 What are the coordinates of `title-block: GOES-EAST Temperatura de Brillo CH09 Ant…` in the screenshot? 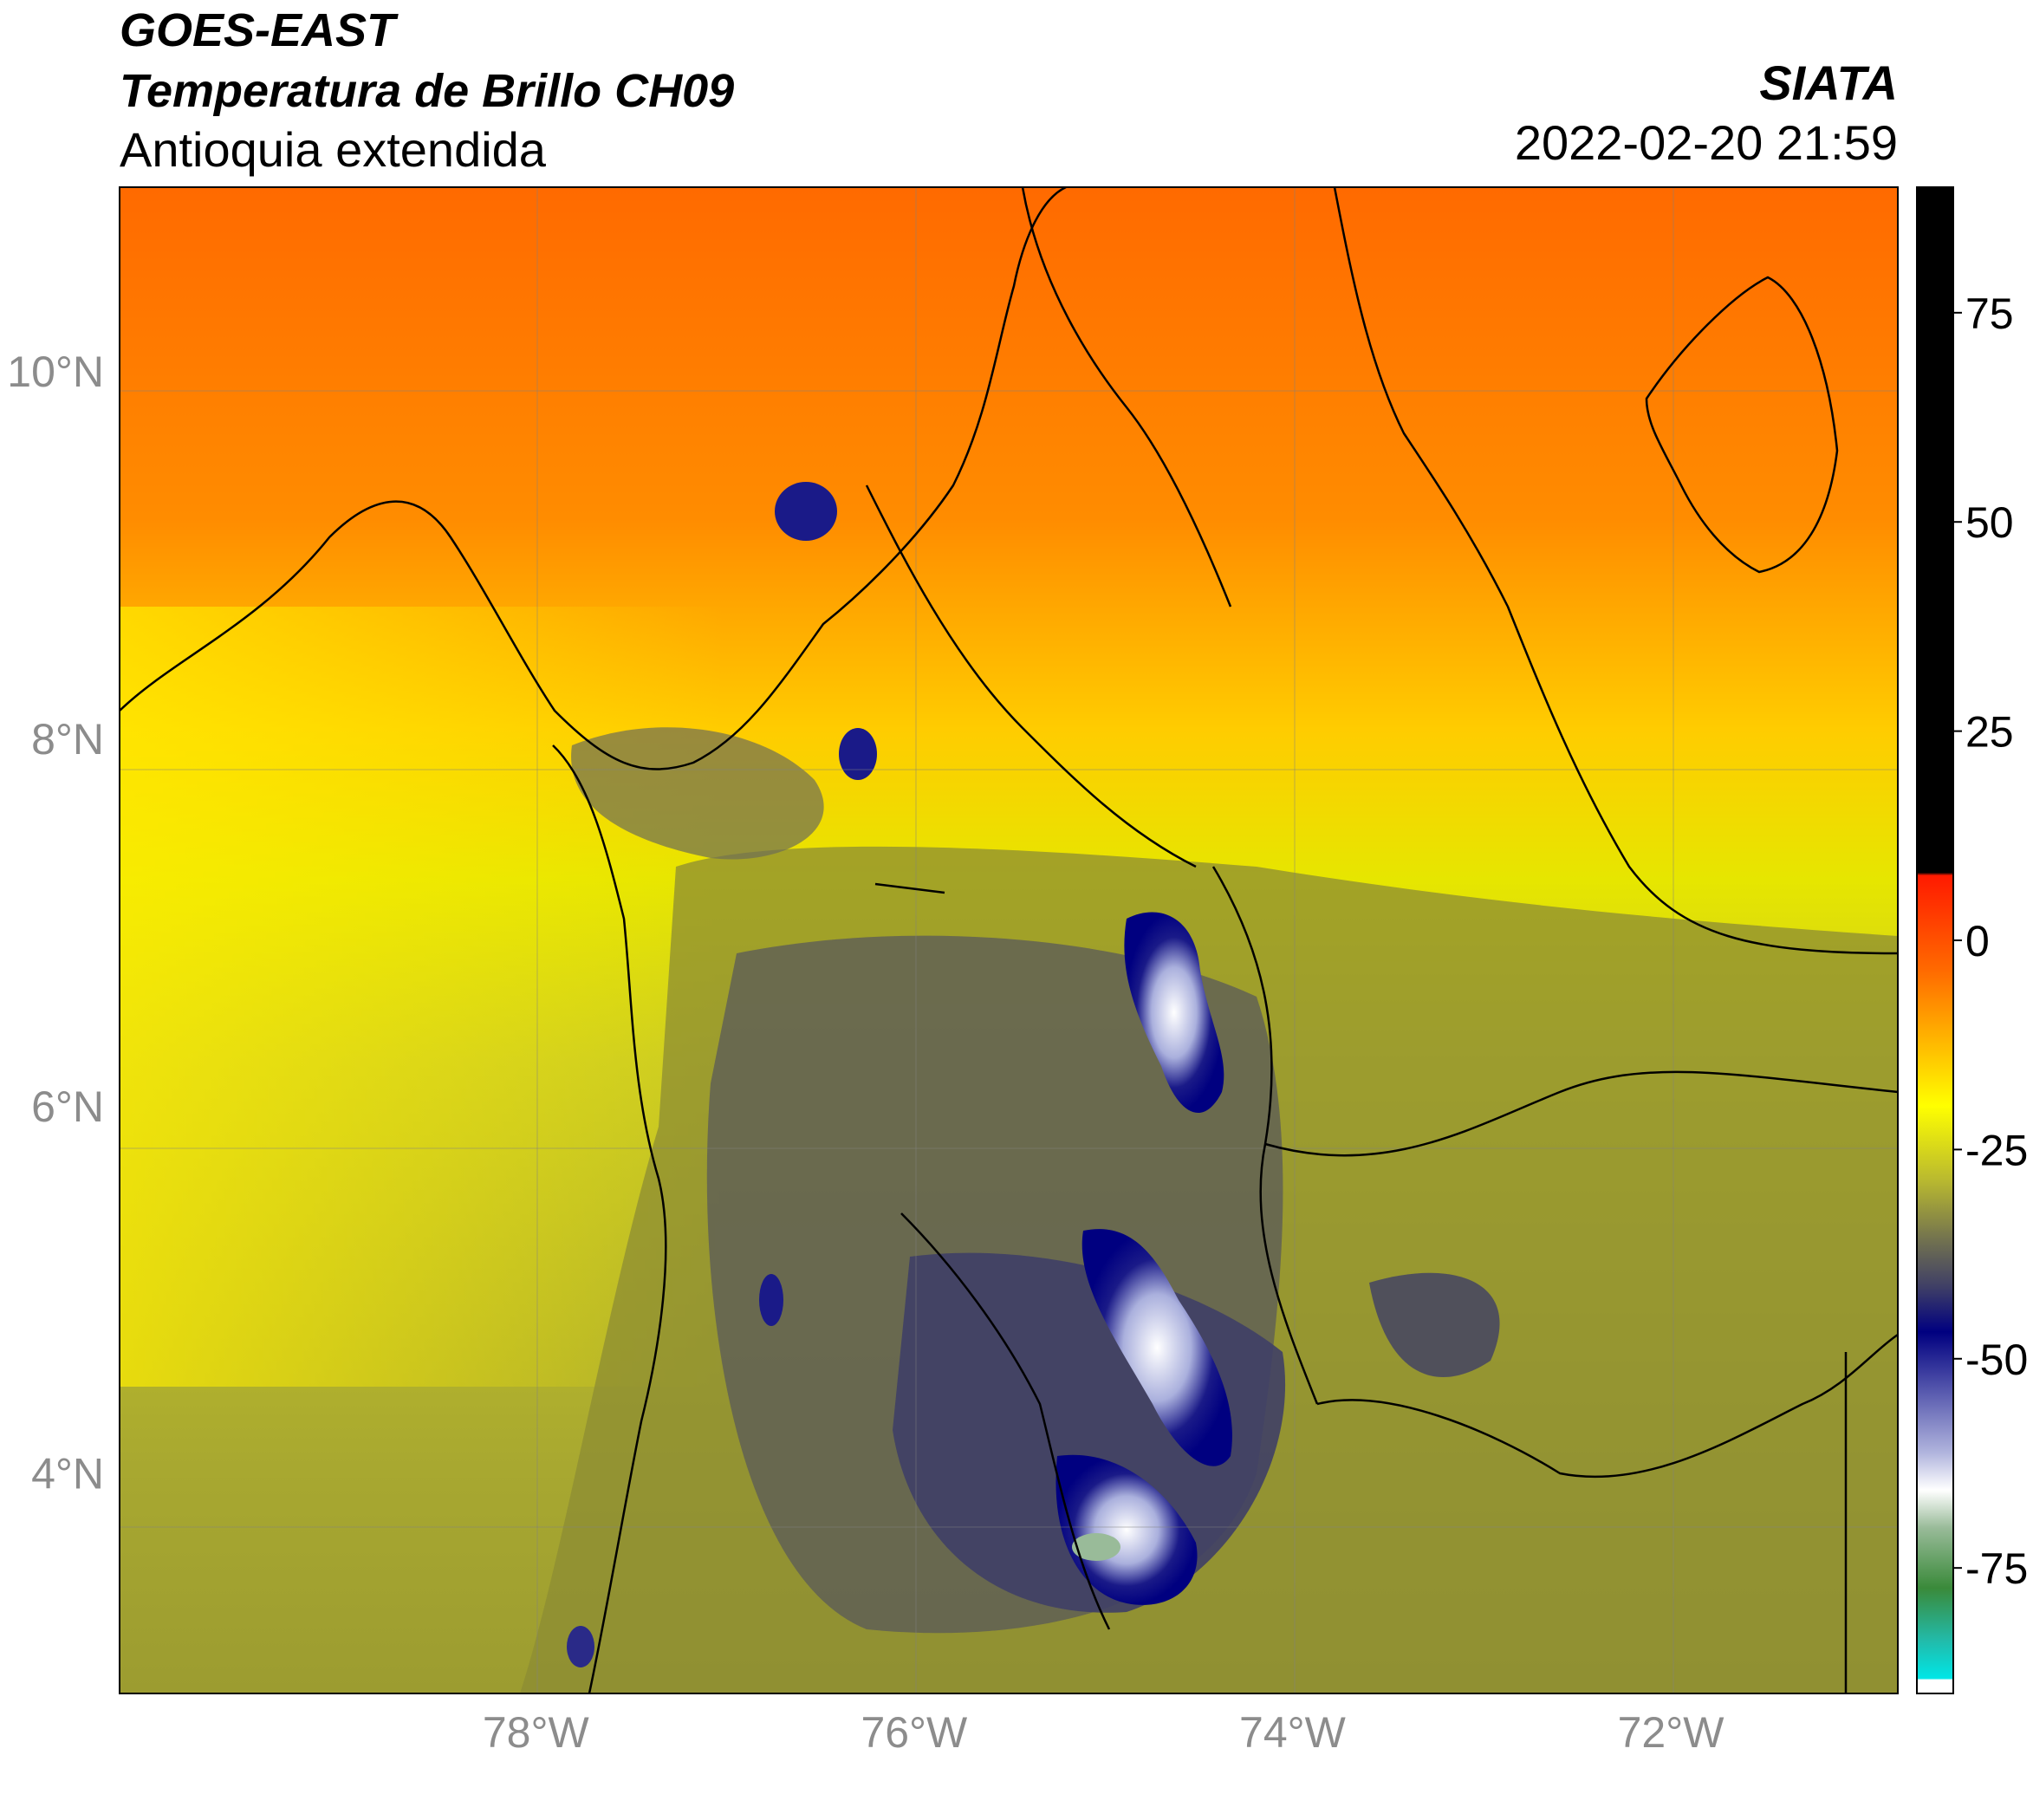 It's located at (427, 89).